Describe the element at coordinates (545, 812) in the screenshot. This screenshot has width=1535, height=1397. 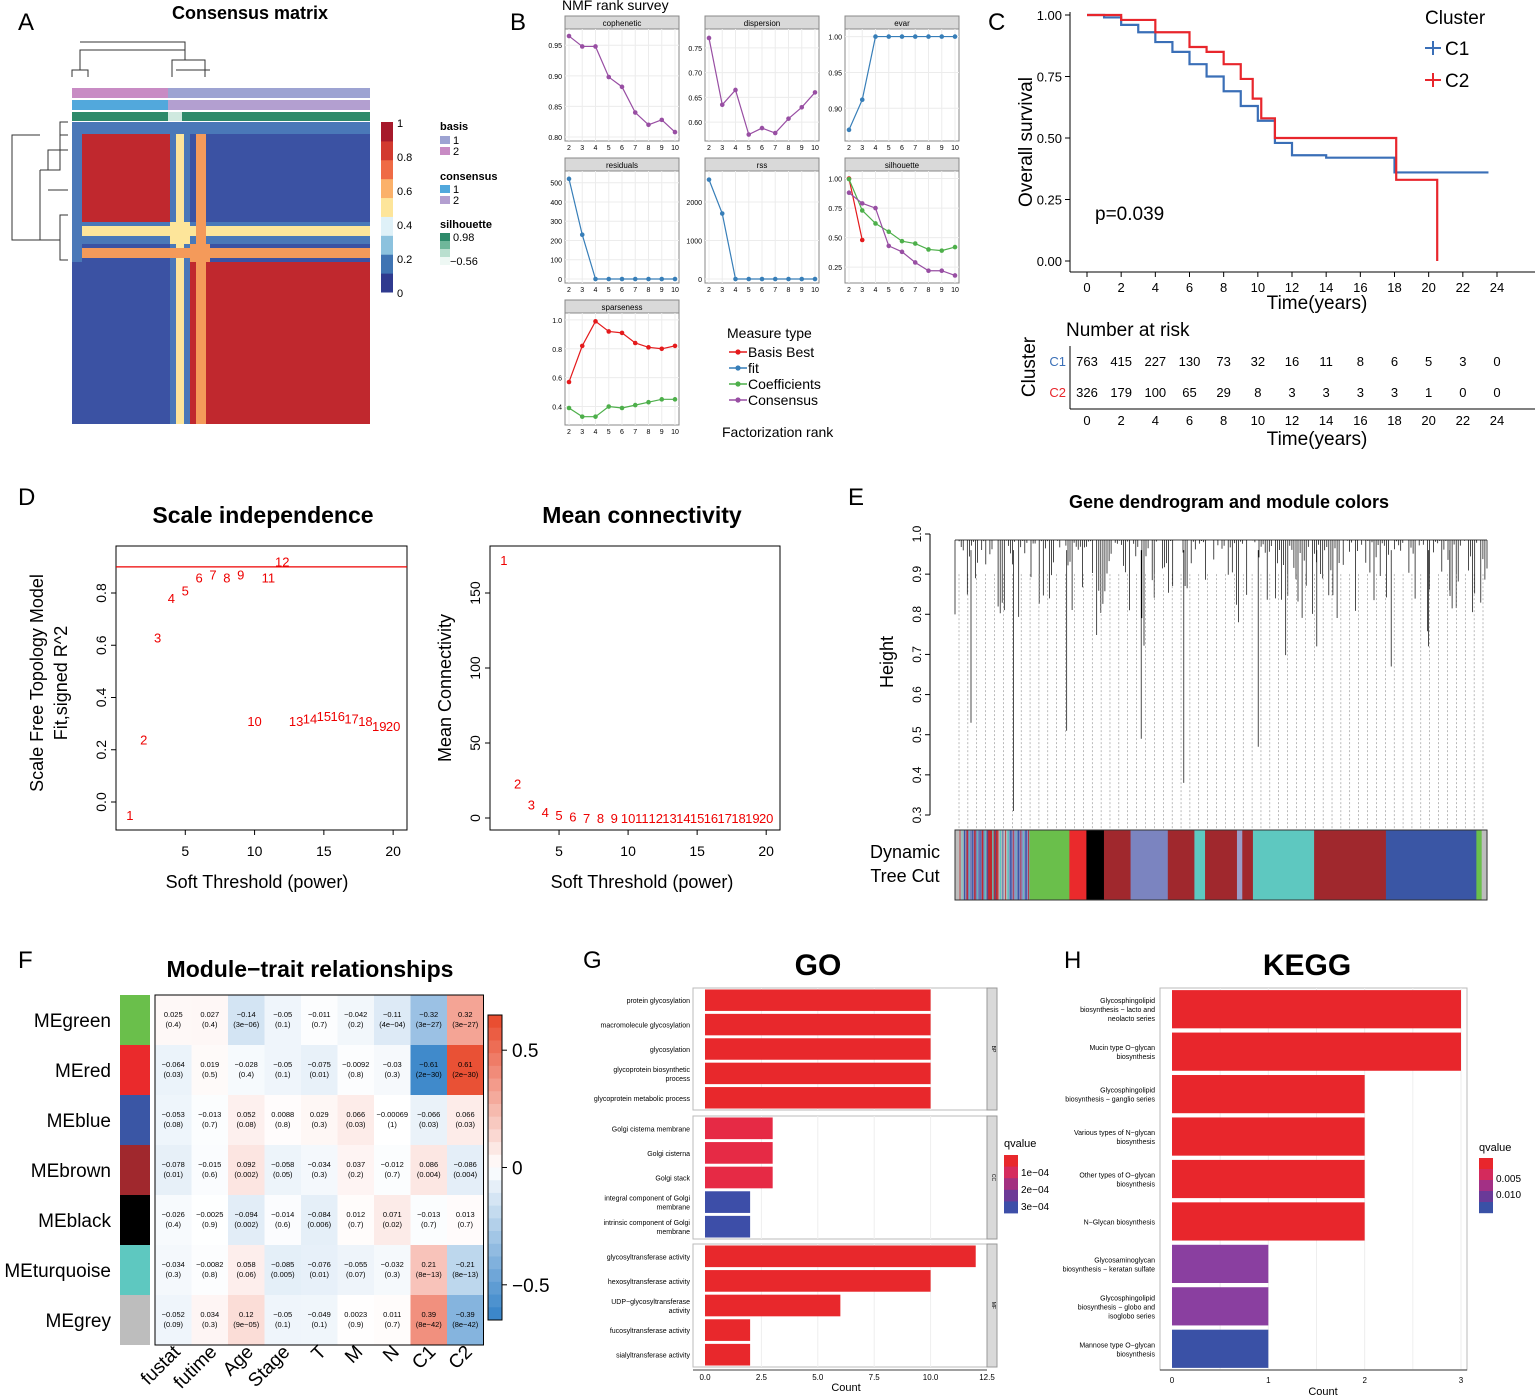
I see `connectivity-point: 4` at that location.